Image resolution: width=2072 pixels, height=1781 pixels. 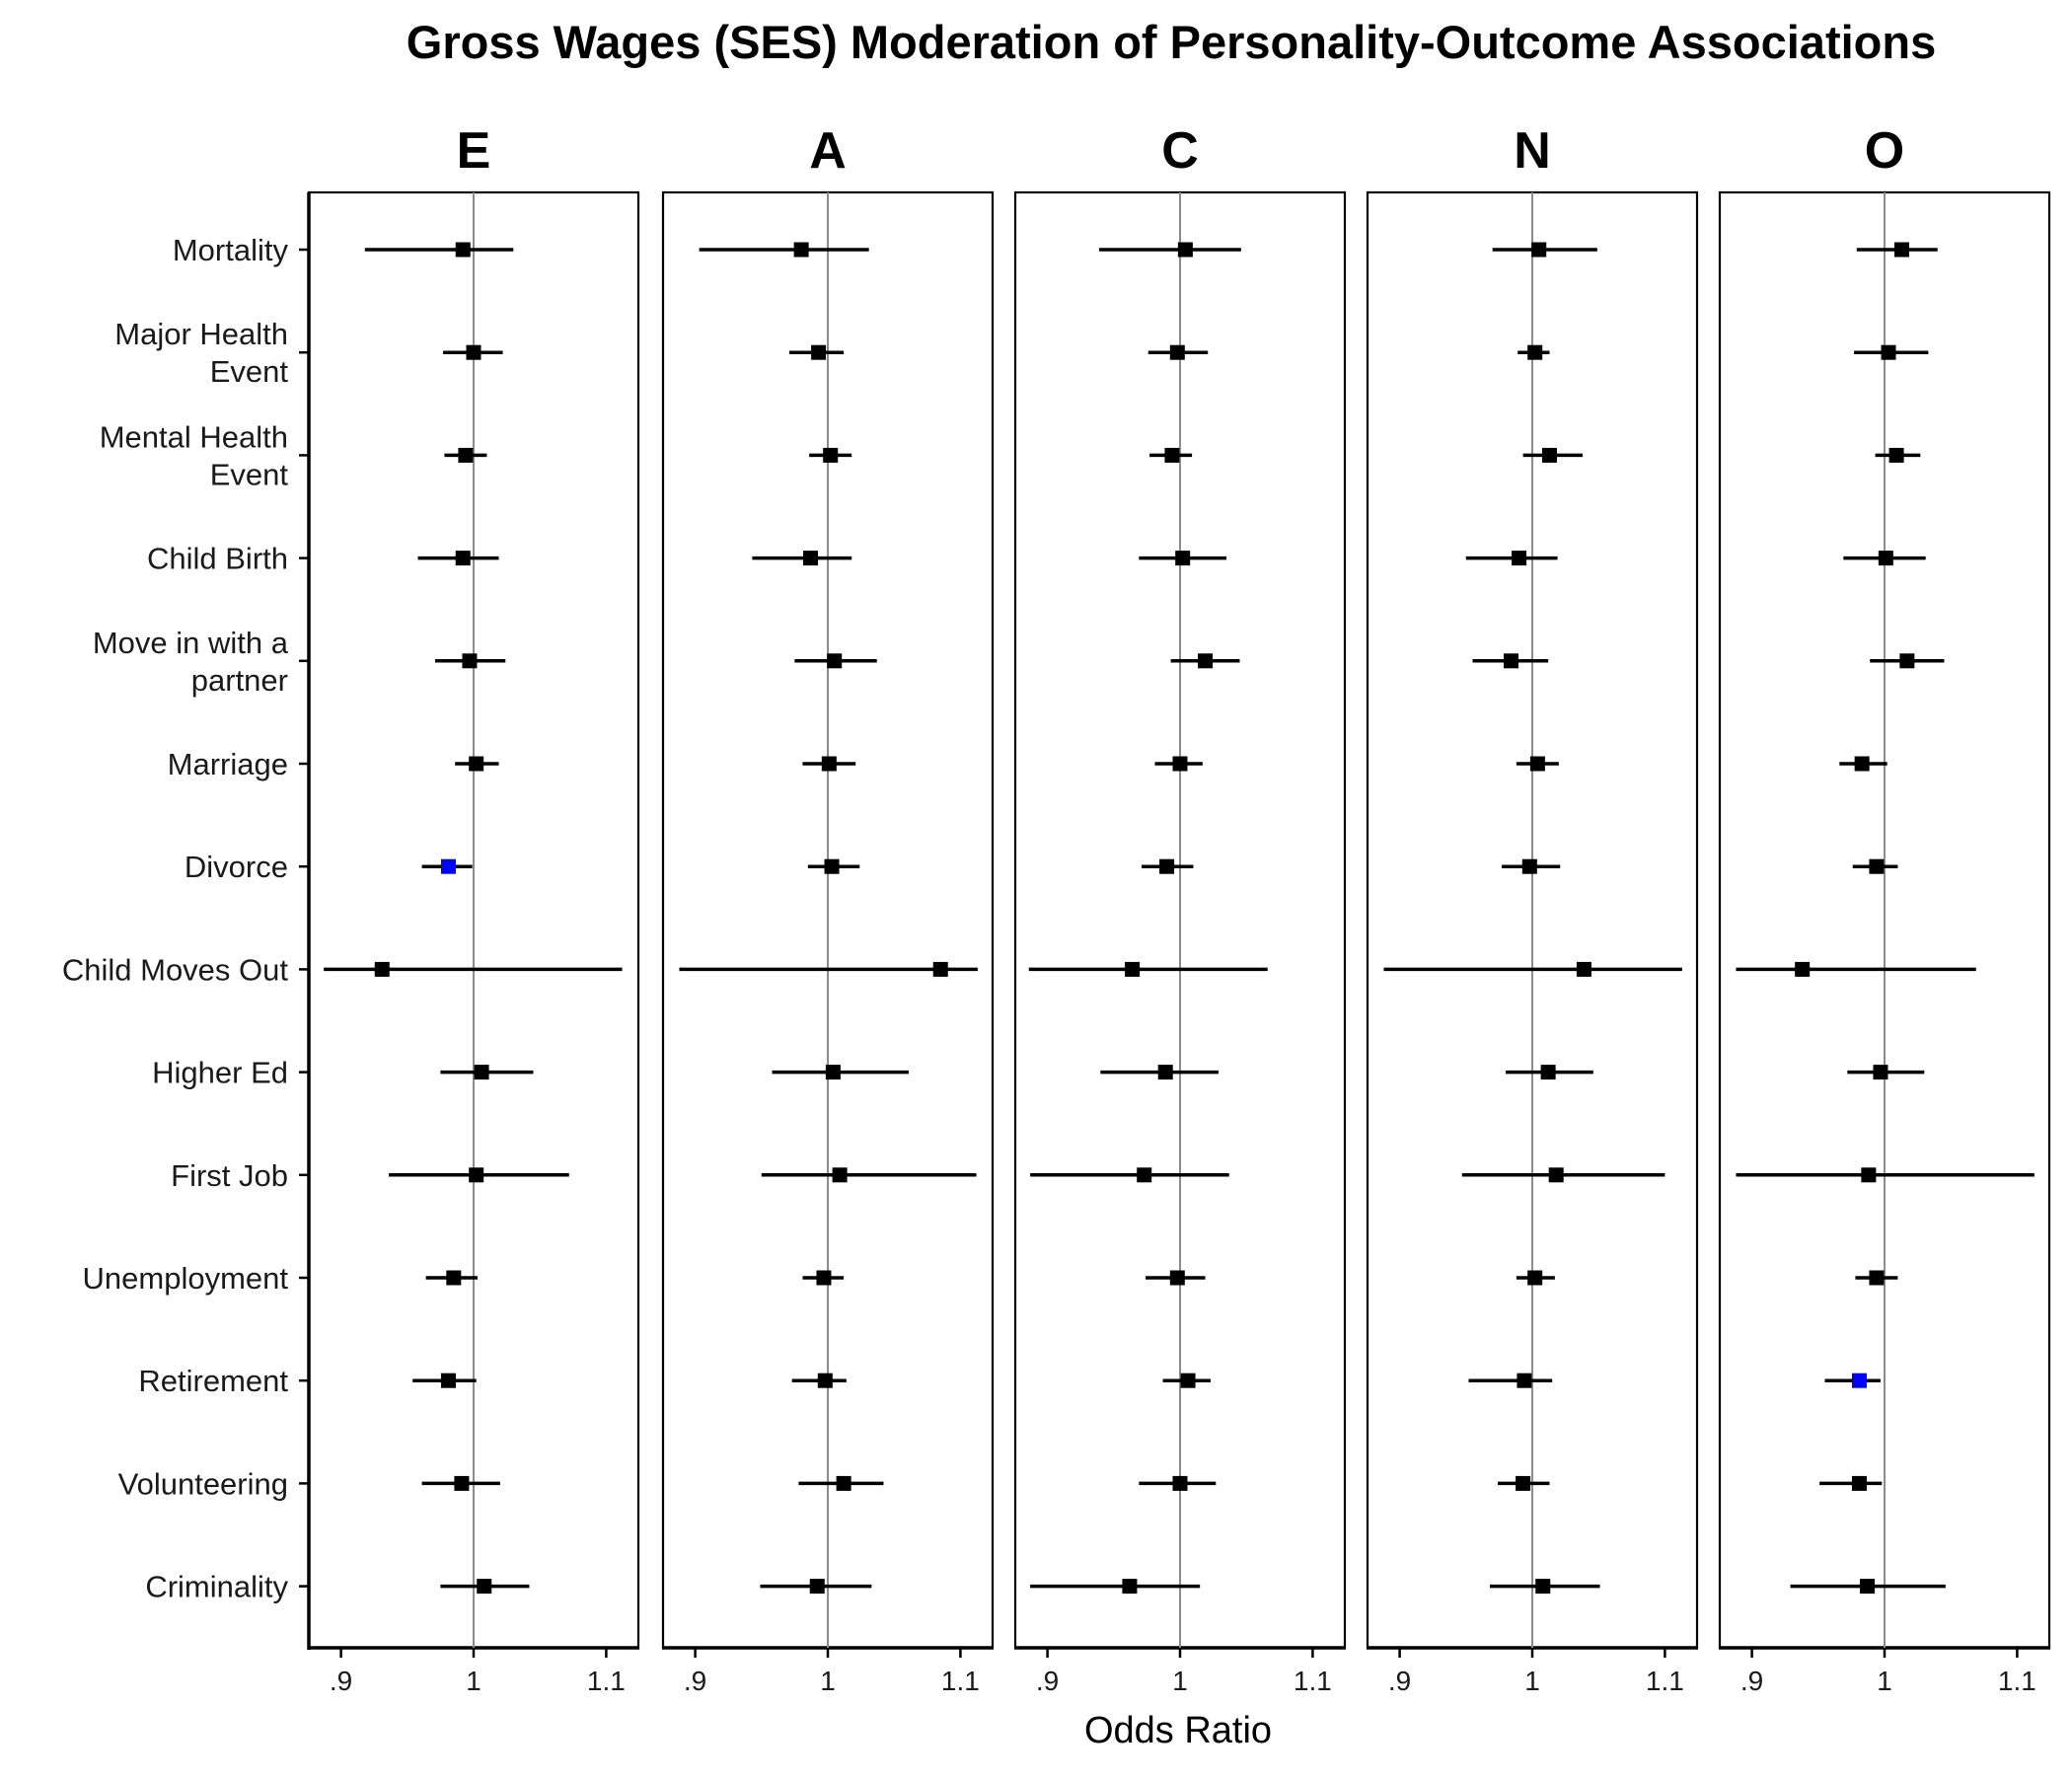 I want to click on row-label: Higher Ed, so click(x=220, y=1073).